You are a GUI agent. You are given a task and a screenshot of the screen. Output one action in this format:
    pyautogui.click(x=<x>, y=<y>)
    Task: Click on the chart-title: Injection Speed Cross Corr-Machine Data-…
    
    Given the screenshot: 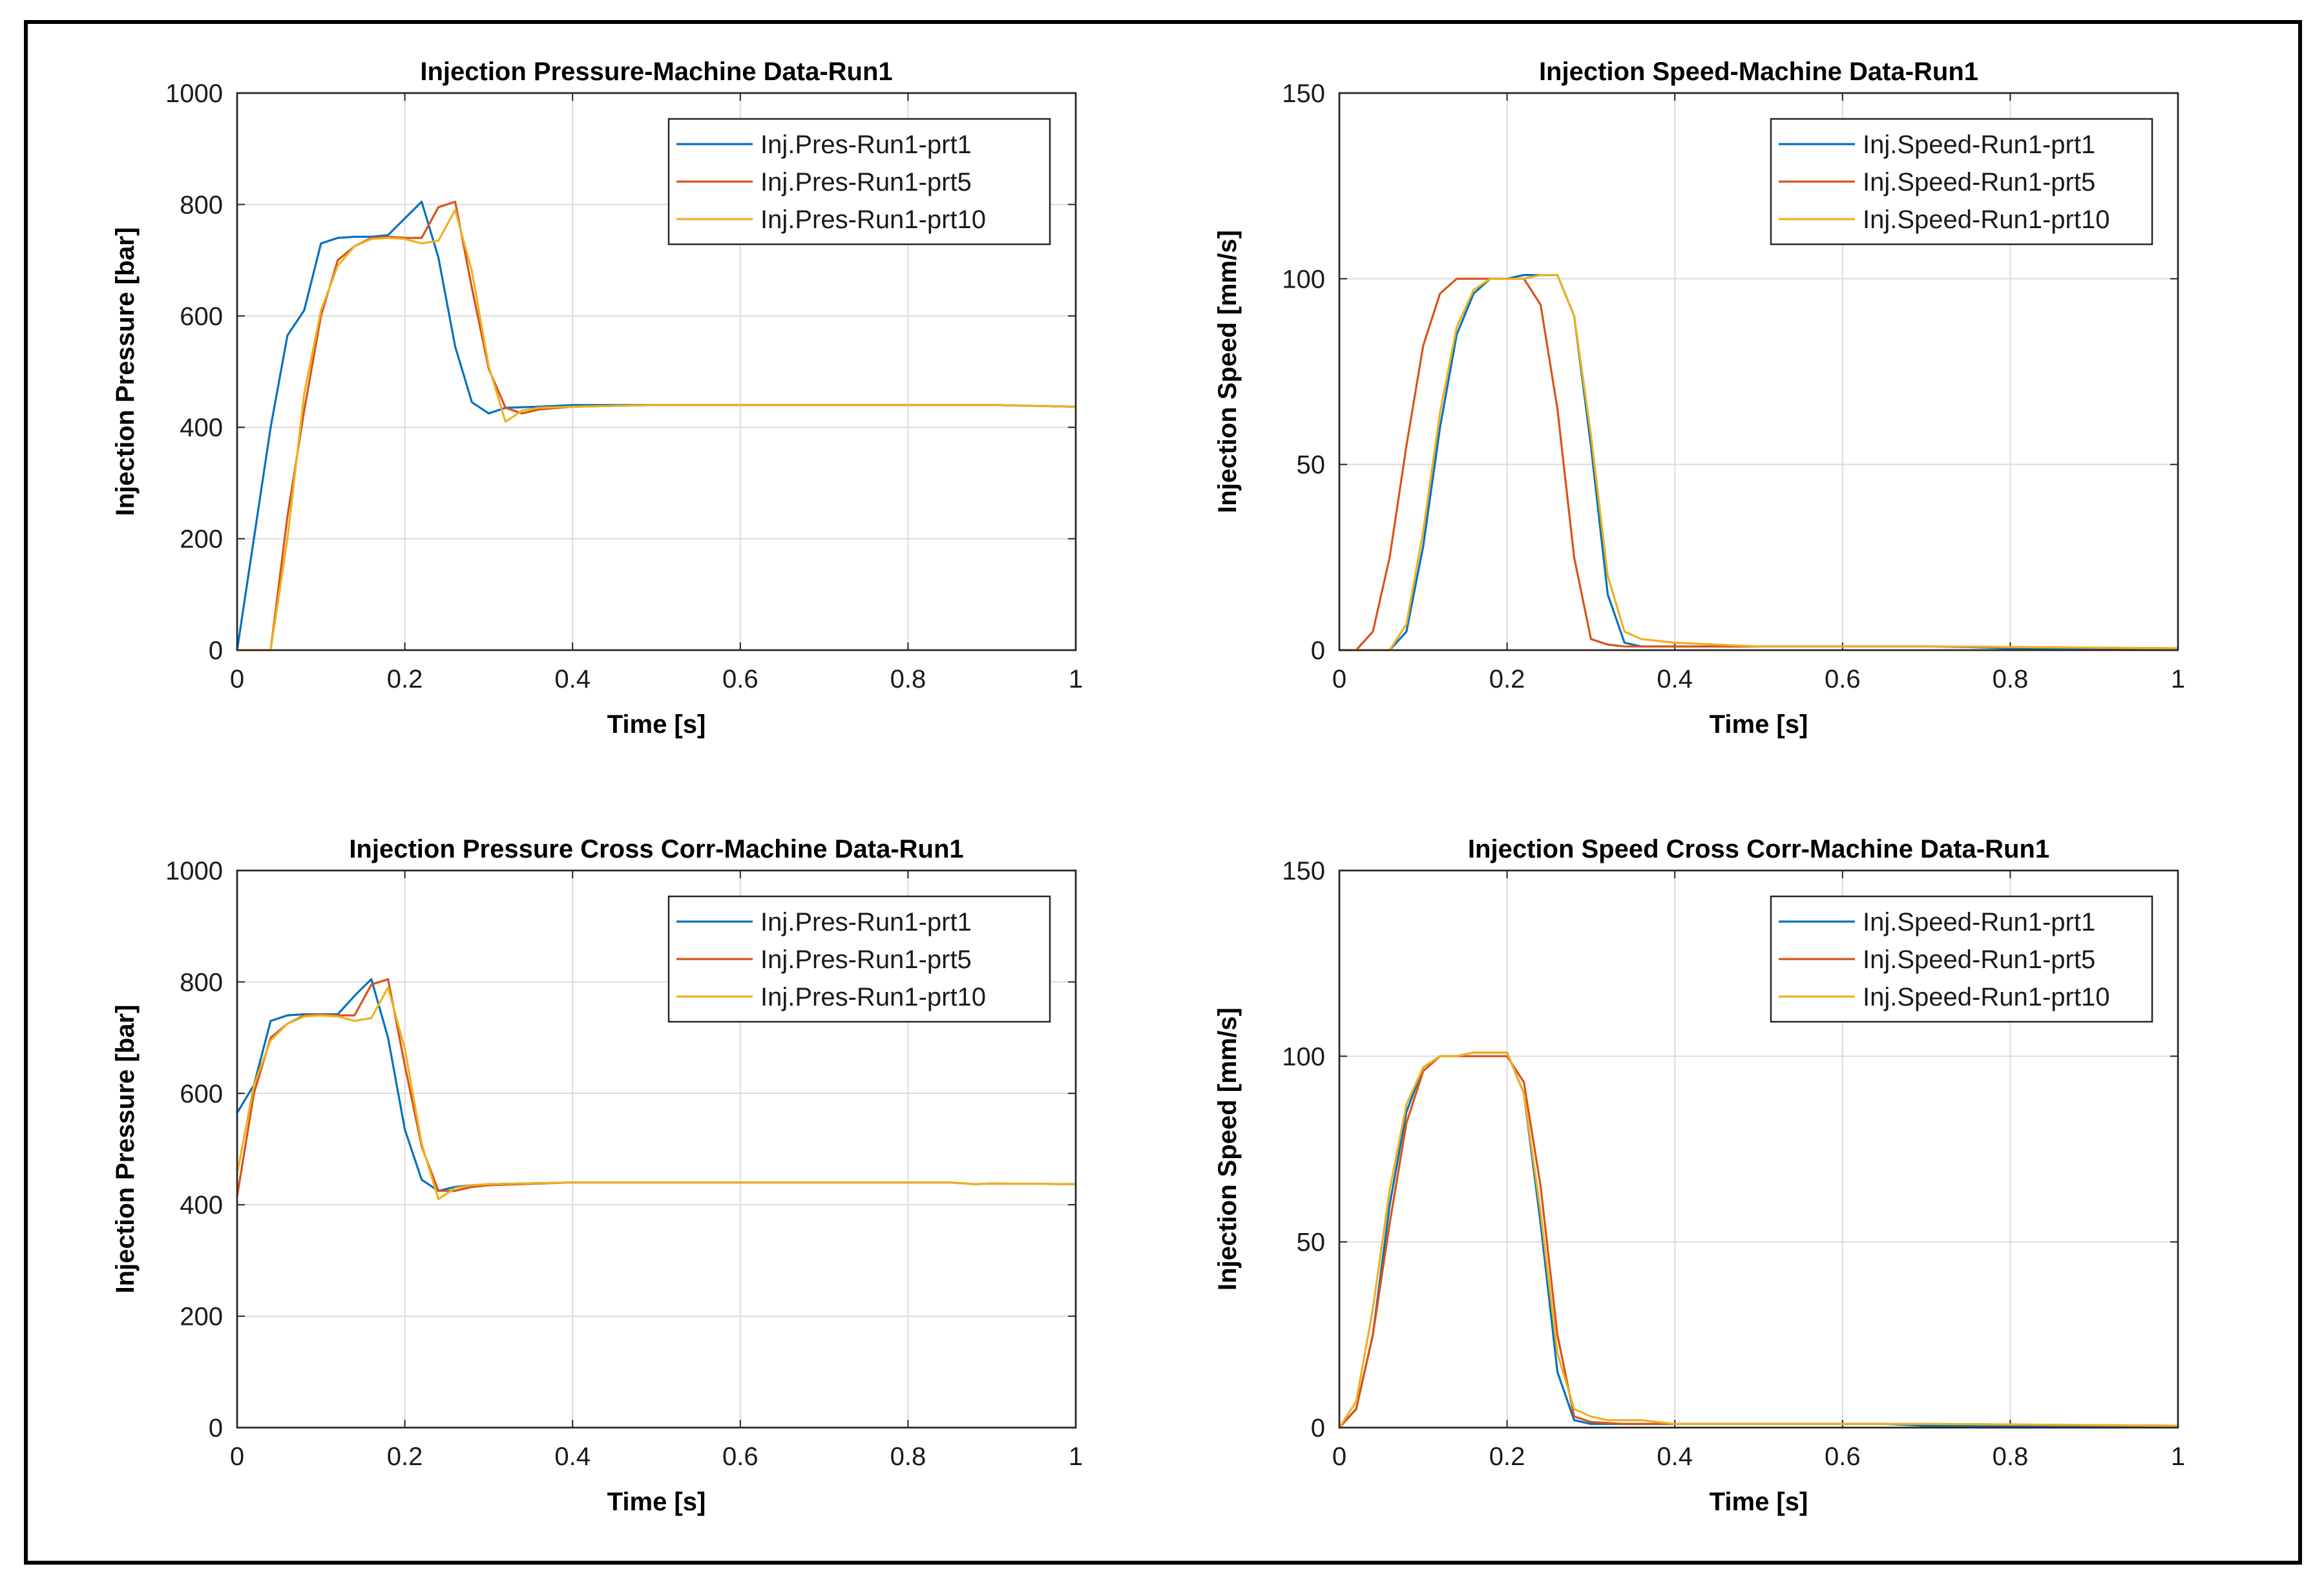 What is the action you would take?
    pyautogui.click(x=1758, y=849)
    